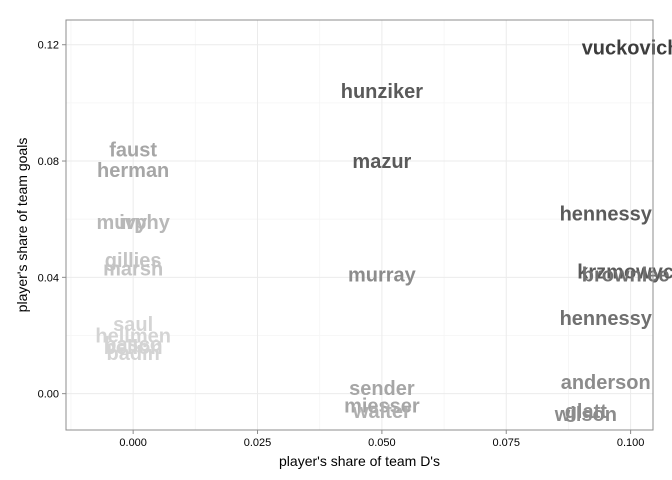 The height and width of the screenshot is (480, 672). I want to click on point-label: walter, so click(381, 412).